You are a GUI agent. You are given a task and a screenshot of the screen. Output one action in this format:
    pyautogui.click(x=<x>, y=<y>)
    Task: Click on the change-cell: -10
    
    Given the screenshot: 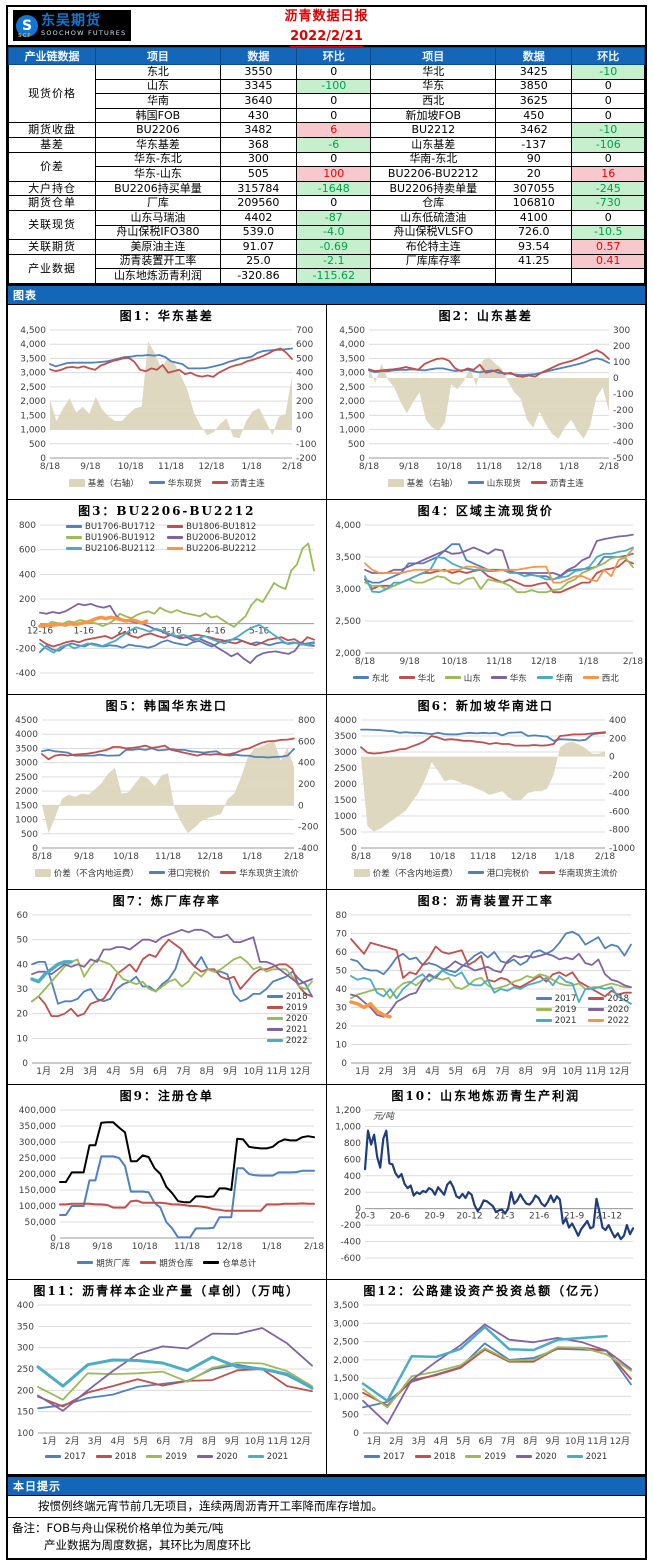 What is the action you would take?
    pyautogui.click(x=608, y=130)
    